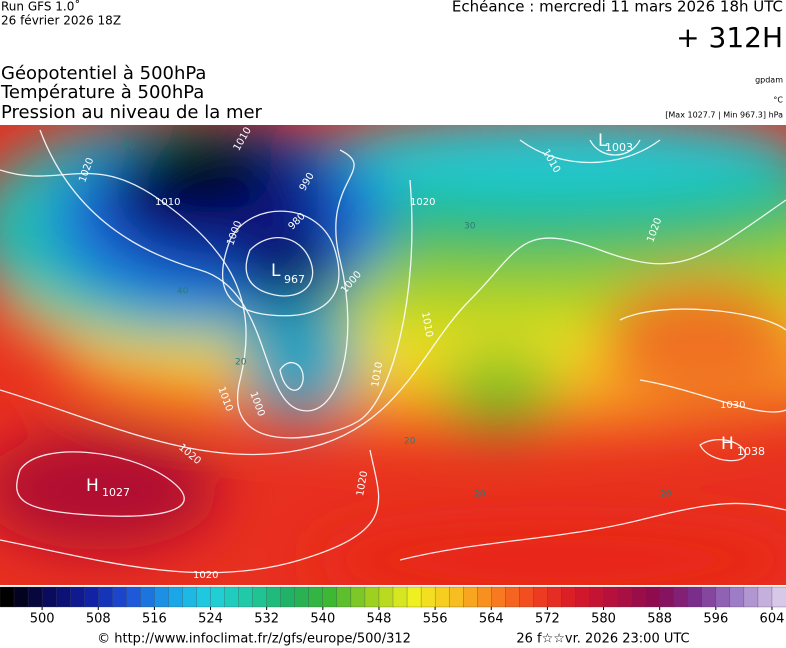 The height and width of the screenshot is (648, 786). What do you see at coordinates (772, 619) in the screenshot?
I see `colorbar-label: 604` at bounding box center [772, 619].